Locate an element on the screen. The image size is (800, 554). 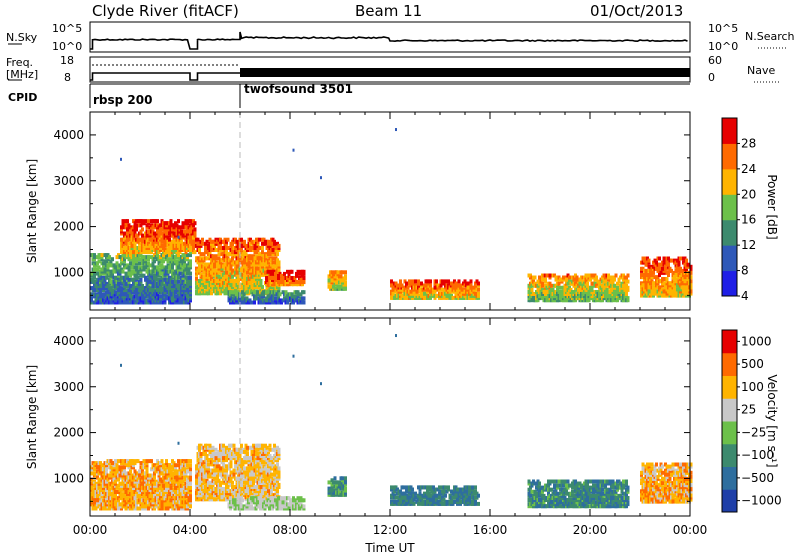
nsky-strip-frame is located at coordinates (390, 37).